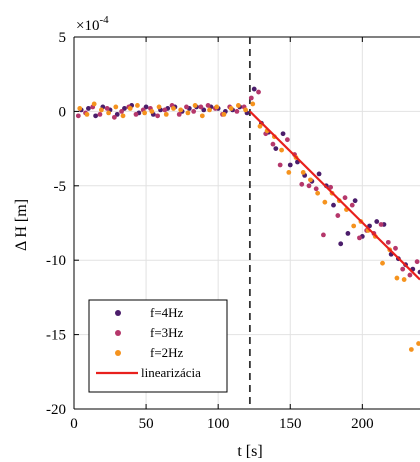 The width and height of the screenshot is (420, 462). What do you see at coordinates (167, 352) in the screenshot?
I see `legend-label: f=2Hz` at bounding box center [167, 352].